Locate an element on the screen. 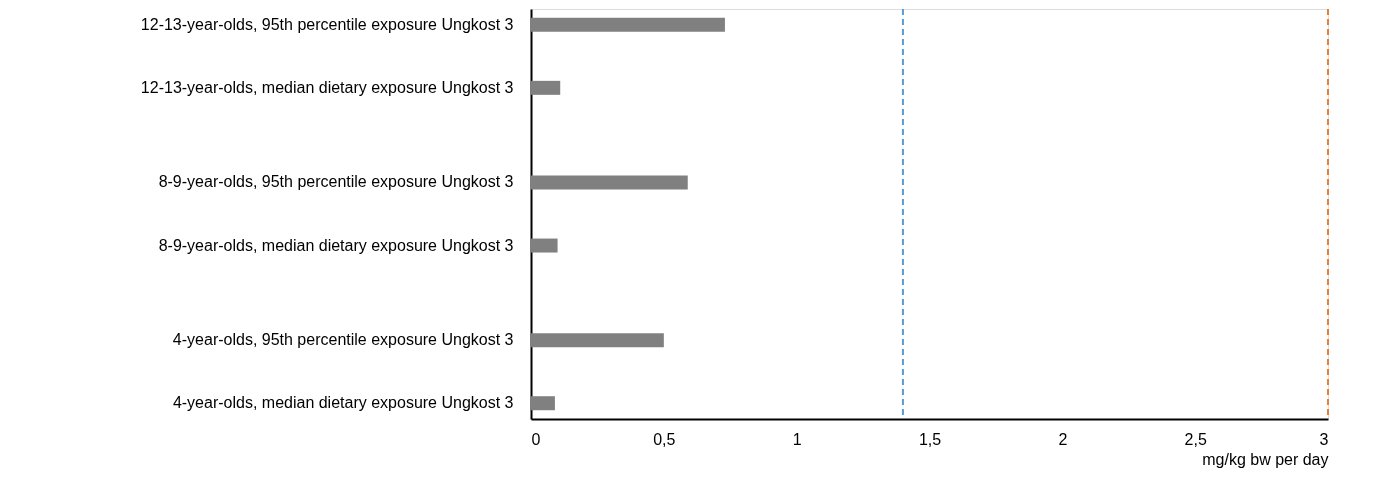 The image size is (1386, 488). x-tick-label: 1 is located at coordinates (797, 439).